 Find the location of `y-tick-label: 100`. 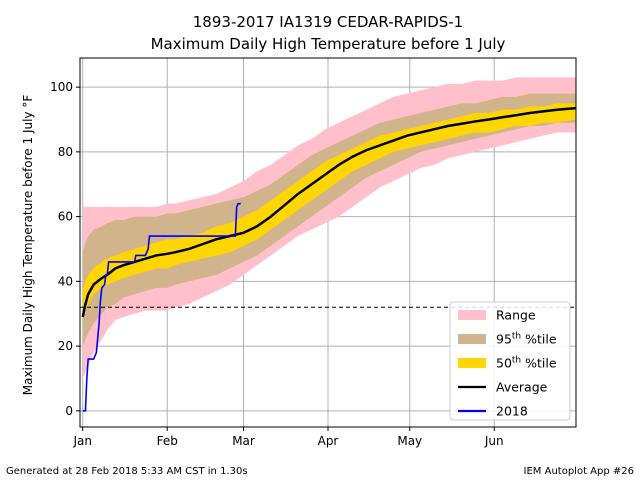

y-tick-label: 100 is located at coordinates (61, 87).